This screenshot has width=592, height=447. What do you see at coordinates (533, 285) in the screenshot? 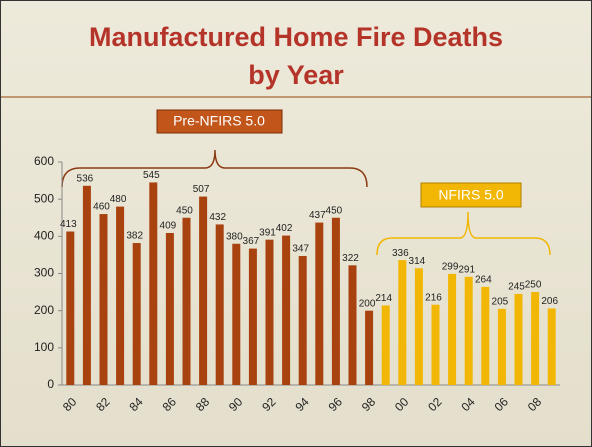
I see `data-label: 250` at bounding box center [533, 285].